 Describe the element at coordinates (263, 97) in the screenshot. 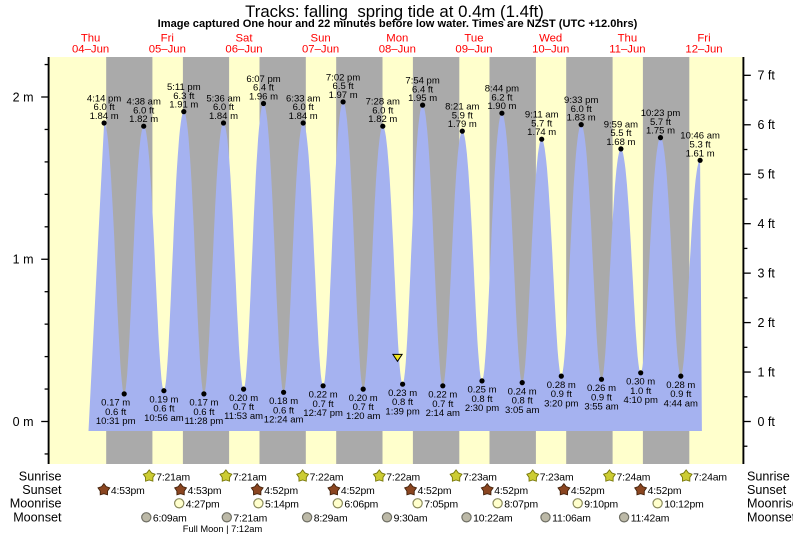

I see `svg-text: 1.96 m` at that location.